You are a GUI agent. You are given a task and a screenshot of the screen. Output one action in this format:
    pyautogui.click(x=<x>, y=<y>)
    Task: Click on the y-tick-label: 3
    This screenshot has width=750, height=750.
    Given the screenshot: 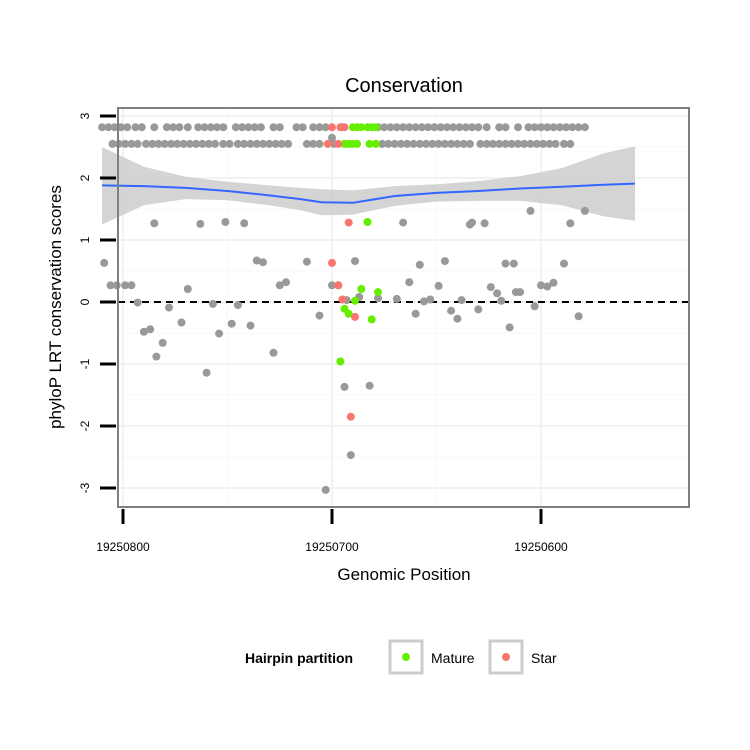 What is the action you would take?
    pyautogui.click(x=85, y=115)
    